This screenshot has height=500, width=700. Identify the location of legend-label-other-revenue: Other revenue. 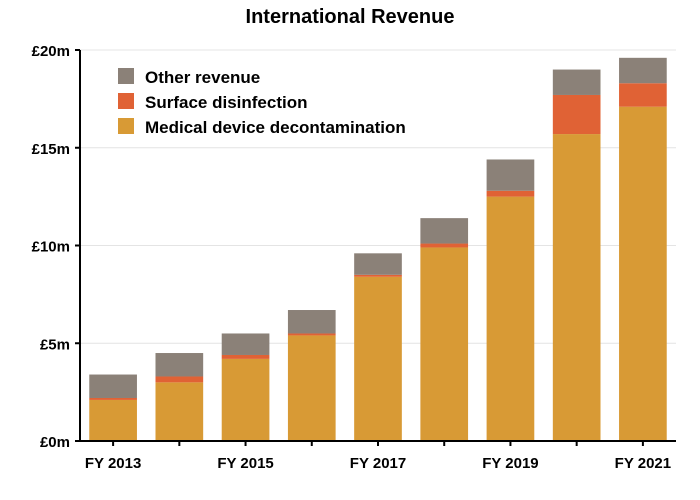
(202, 77).